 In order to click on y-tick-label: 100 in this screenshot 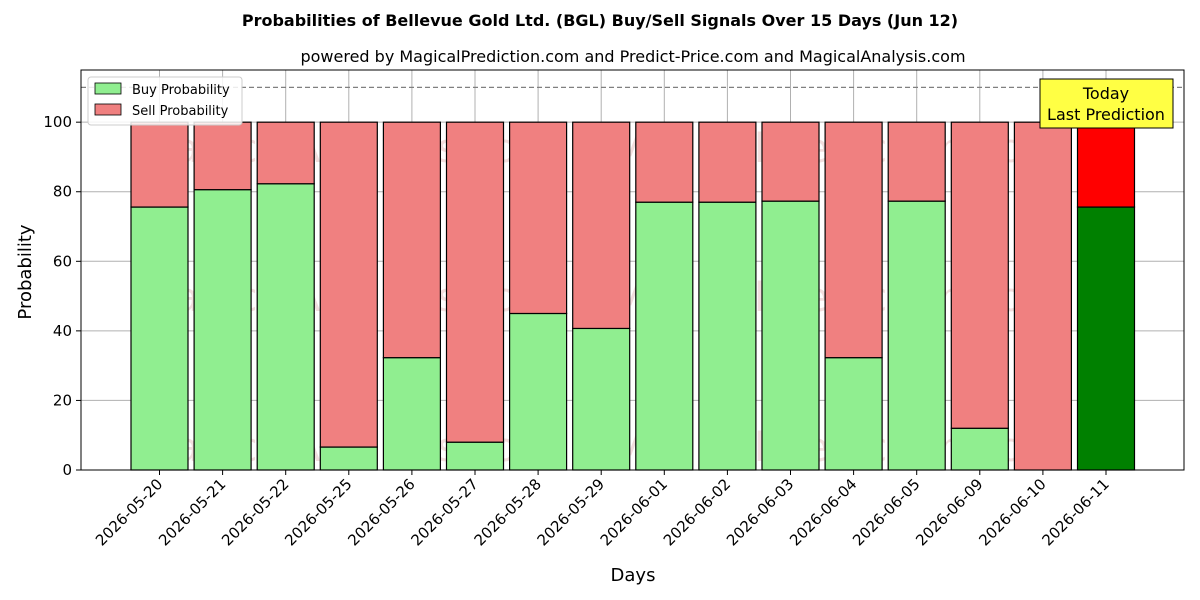, I will do `click(57, 122)`.